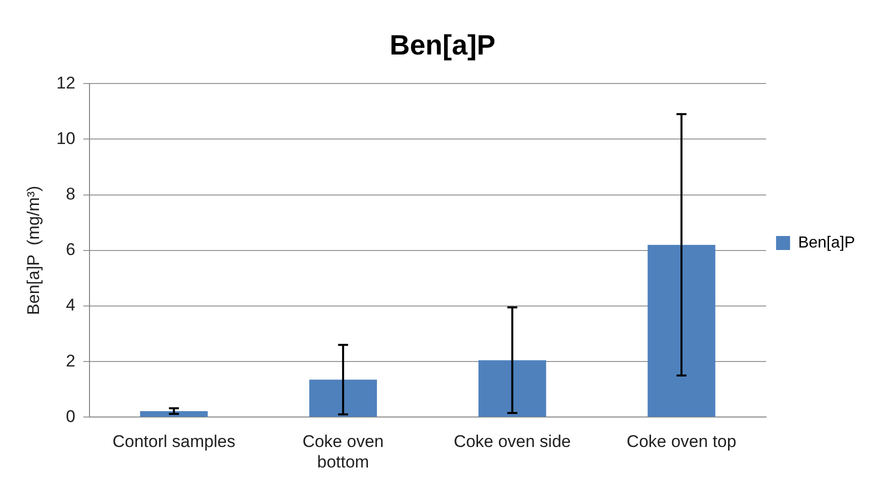 The width and height of the screenshot is (875, 486). Describe the element at coordinates (71, 360) in the screenshot. I see `y-tick-label: 2` at that location.